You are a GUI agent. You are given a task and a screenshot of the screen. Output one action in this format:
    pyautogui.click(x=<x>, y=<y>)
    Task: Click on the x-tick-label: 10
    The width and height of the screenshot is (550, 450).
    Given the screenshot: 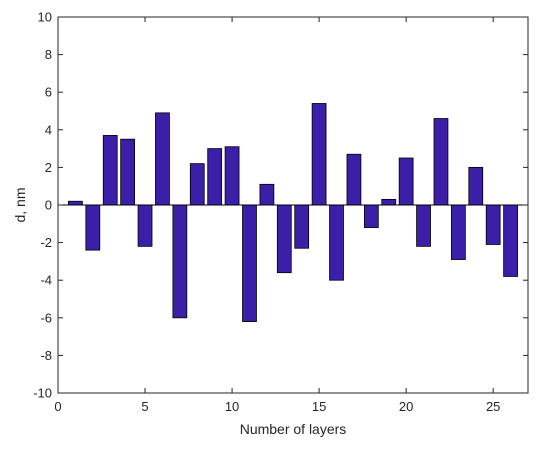 What is the action you would take?
    pyautogui.click(x=232, y=406)
    